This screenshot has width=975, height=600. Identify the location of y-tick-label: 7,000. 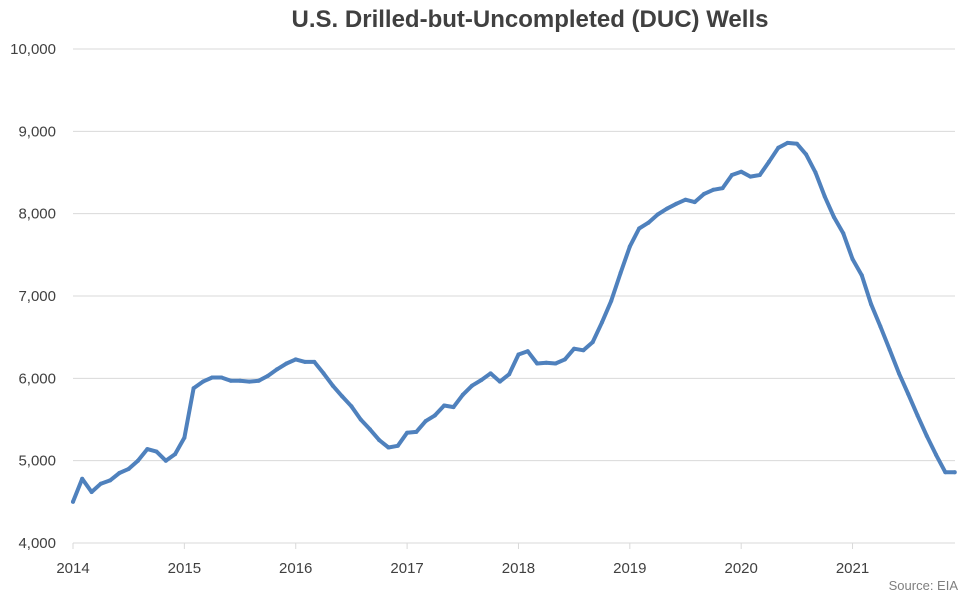
(37, 296).